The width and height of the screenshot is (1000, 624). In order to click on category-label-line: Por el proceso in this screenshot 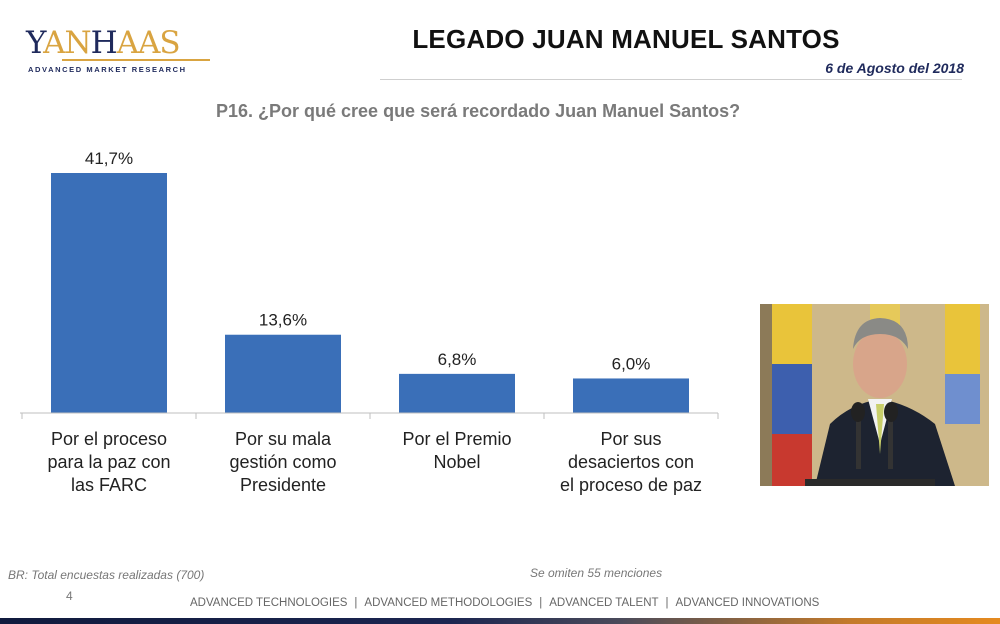, I will do `click(109, 439)`.